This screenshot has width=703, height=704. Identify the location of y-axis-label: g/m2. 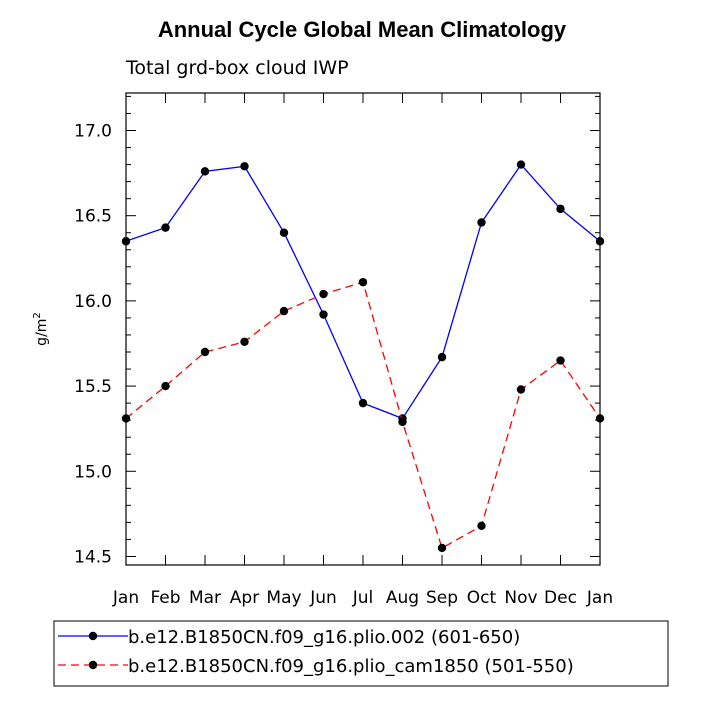
(41, 329).